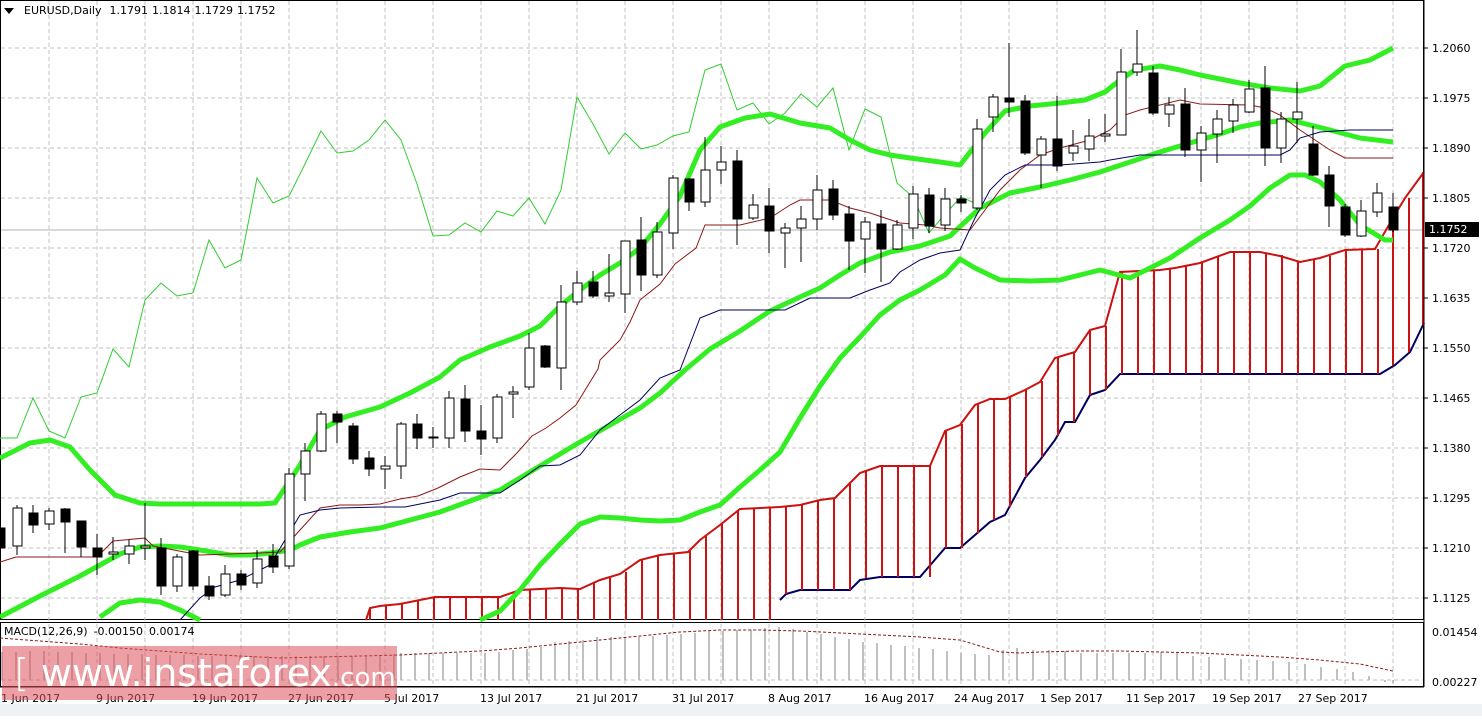 The width and height of the screenshot is (1482, 720). What do you see at coordinates (1455, 682) in the screenshot?
I see `svg-text: 0.00227` at bounding box center [1455, 682].